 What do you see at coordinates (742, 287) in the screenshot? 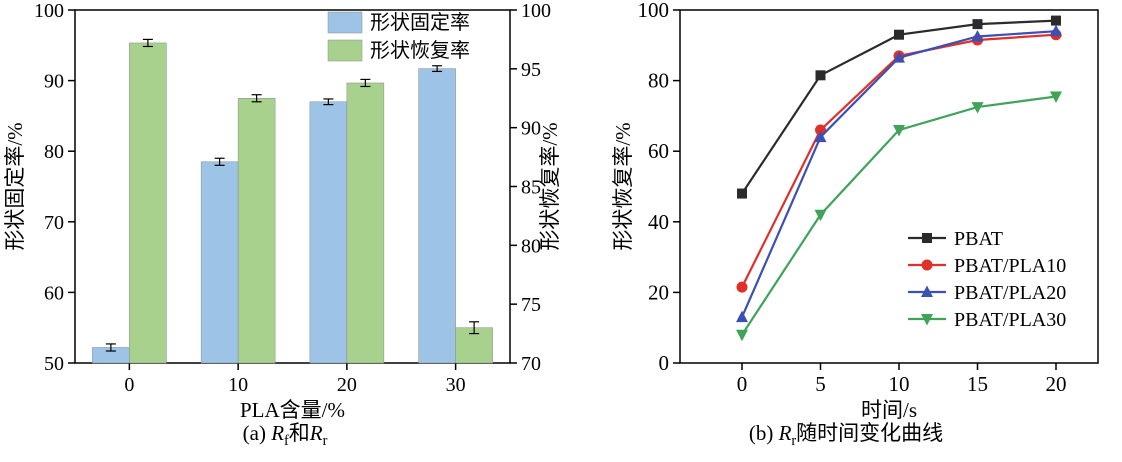
I see `series-marker-PBAT/PLA10` at bounding box center [742, 287].